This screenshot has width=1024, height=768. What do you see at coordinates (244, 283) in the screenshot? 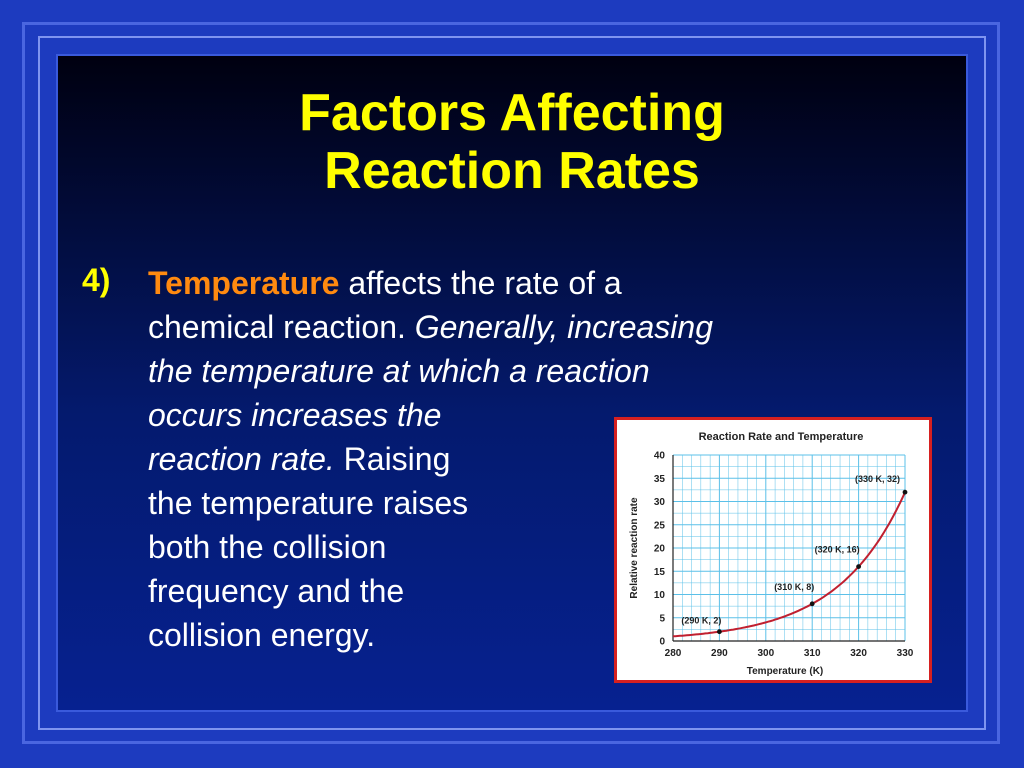
I see `keyword-temperature: Temperature` at bounding box center [244, 283].